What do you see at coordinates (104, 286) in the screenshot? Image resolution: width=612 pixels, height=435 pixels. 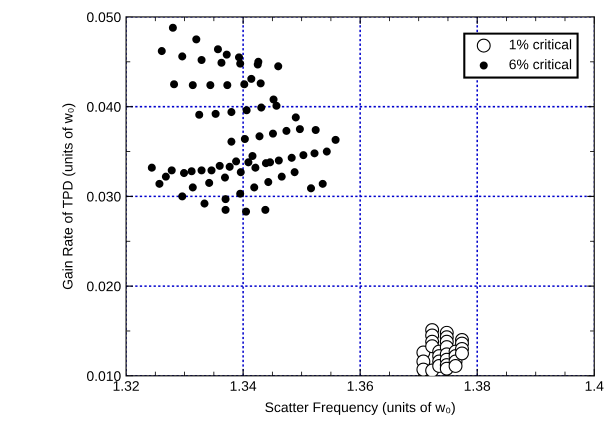 I see `y-tick-label: 0.020` at bounding box center [104, 286].